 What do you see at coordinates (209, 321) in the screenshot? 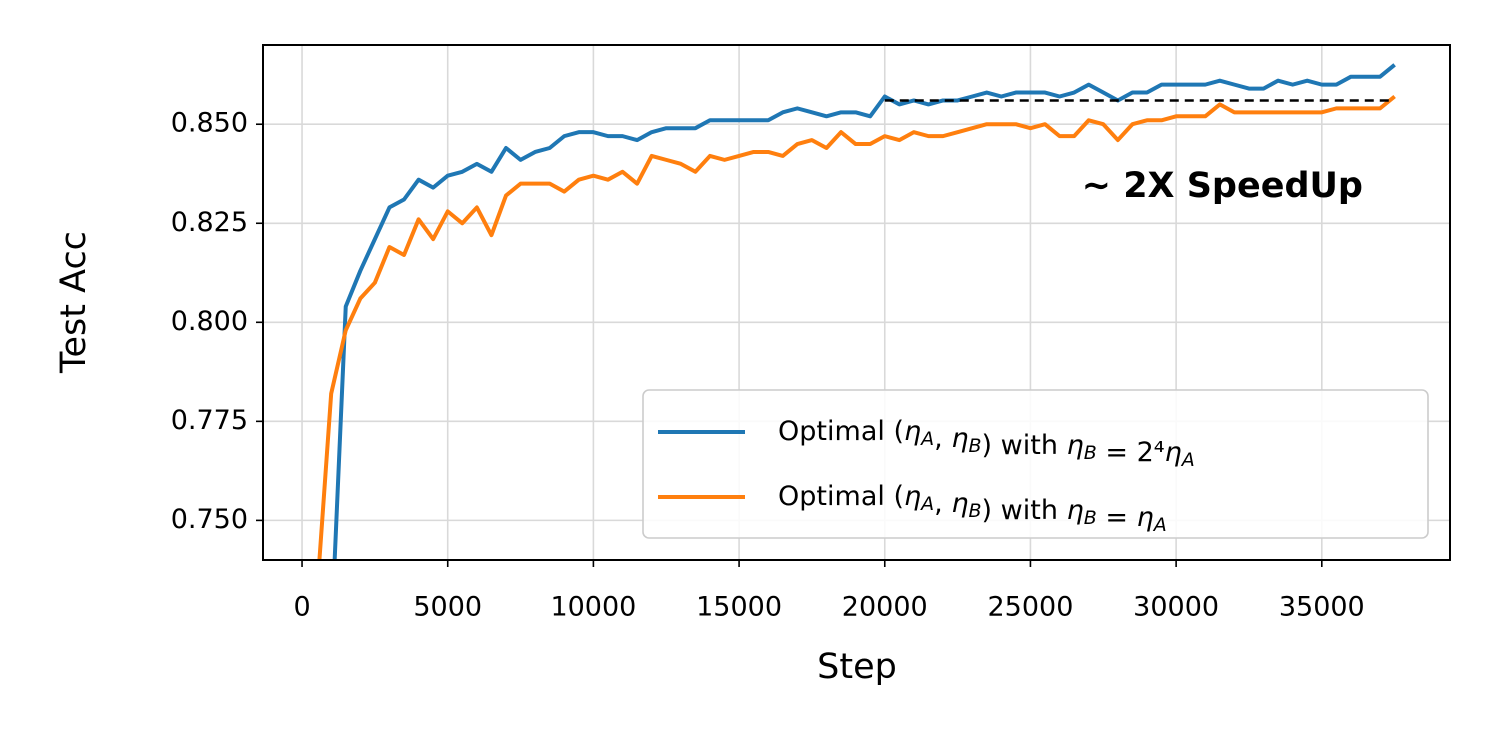
I see `y-tick-label: 0.800` at bounding box center [209, 321].